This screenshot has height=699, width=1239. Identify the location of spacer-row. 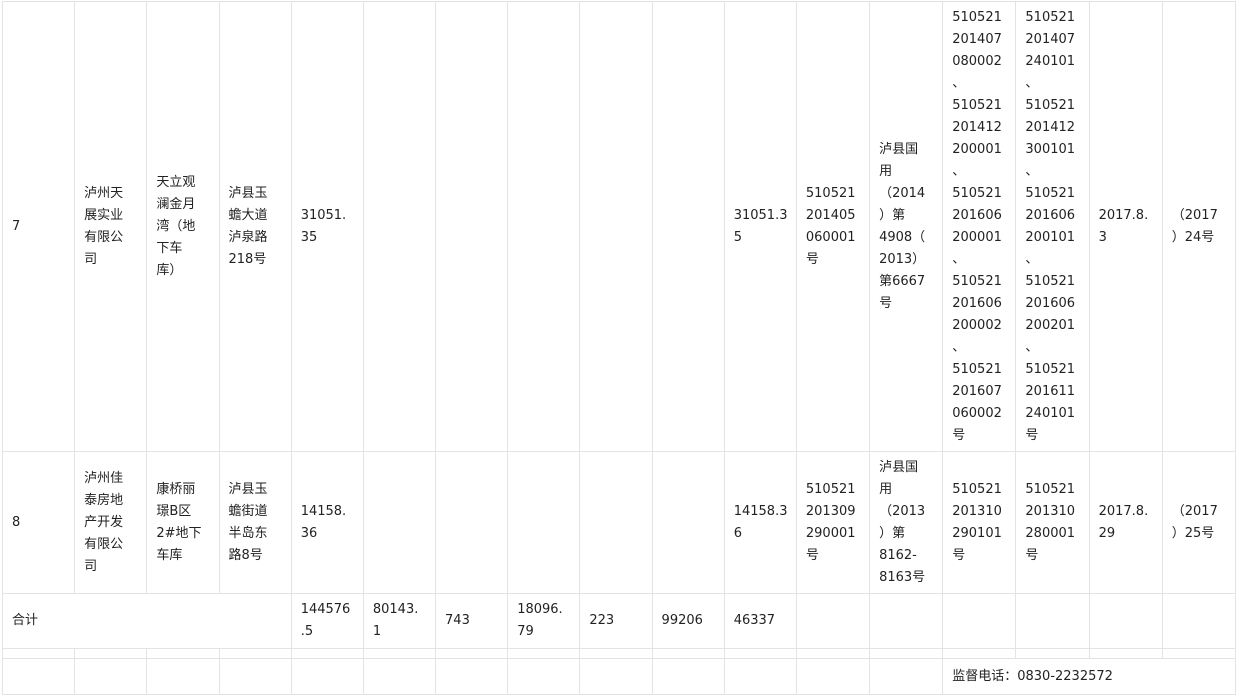
(619, 653).